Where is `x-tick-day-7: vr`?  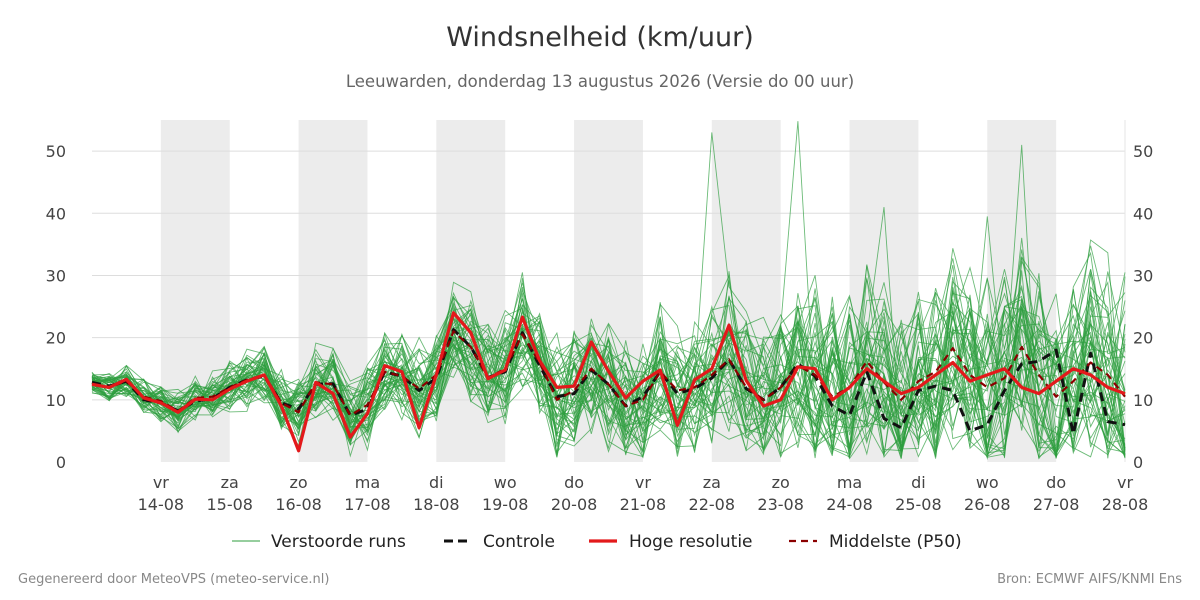
x-tick-day-7: vr is located at coordinates (643, 482).